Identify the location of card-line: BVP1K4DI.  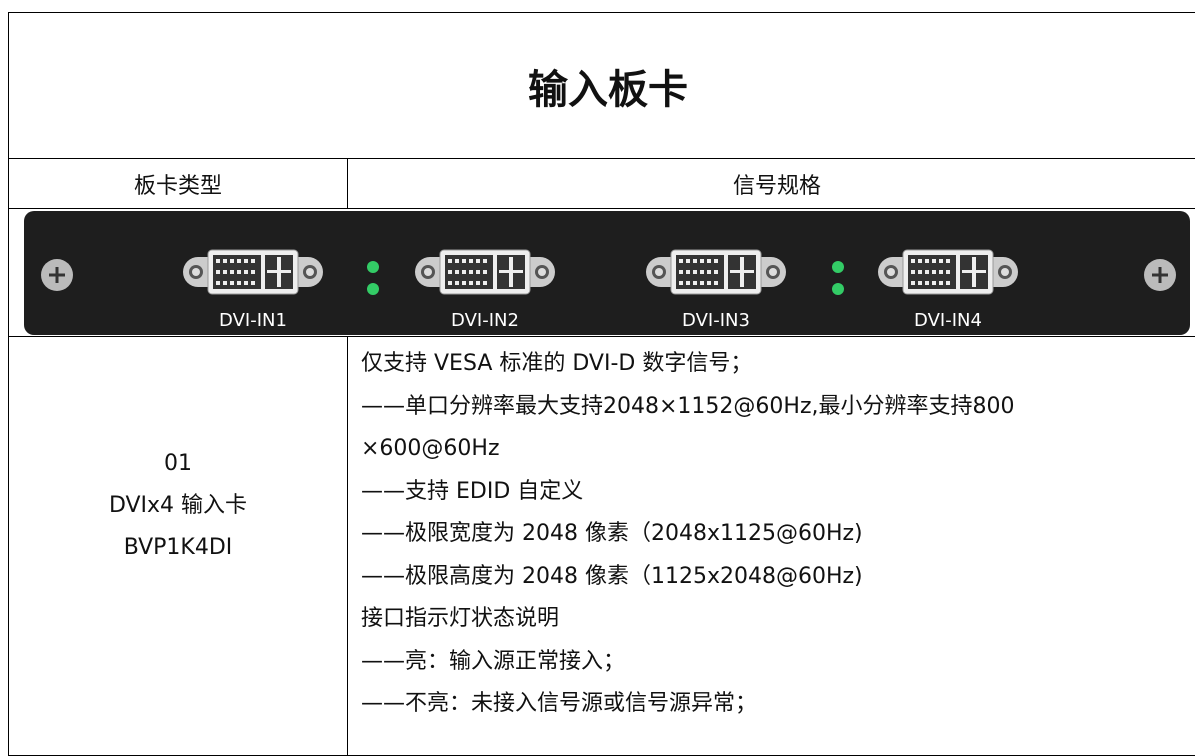
(178, 547).